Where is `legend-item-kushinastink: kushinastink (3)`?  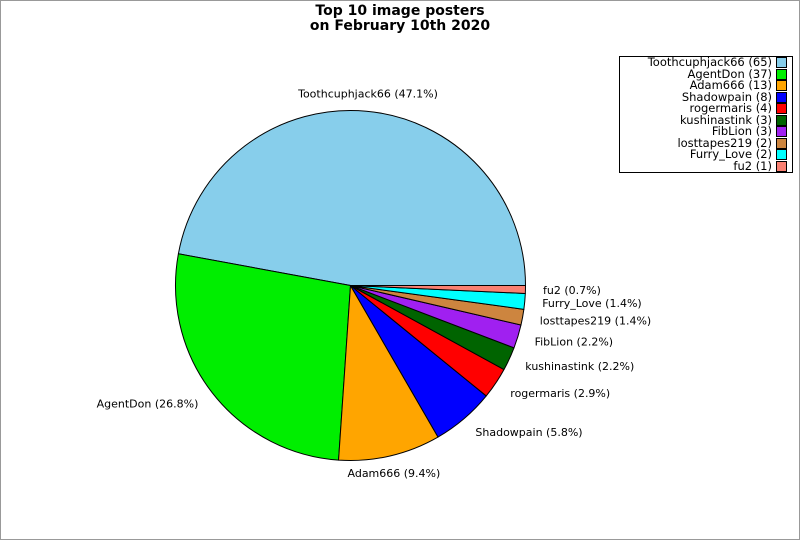 legend-item-kushinastink: kushinastink (3) is located at coordinates (706, 119).